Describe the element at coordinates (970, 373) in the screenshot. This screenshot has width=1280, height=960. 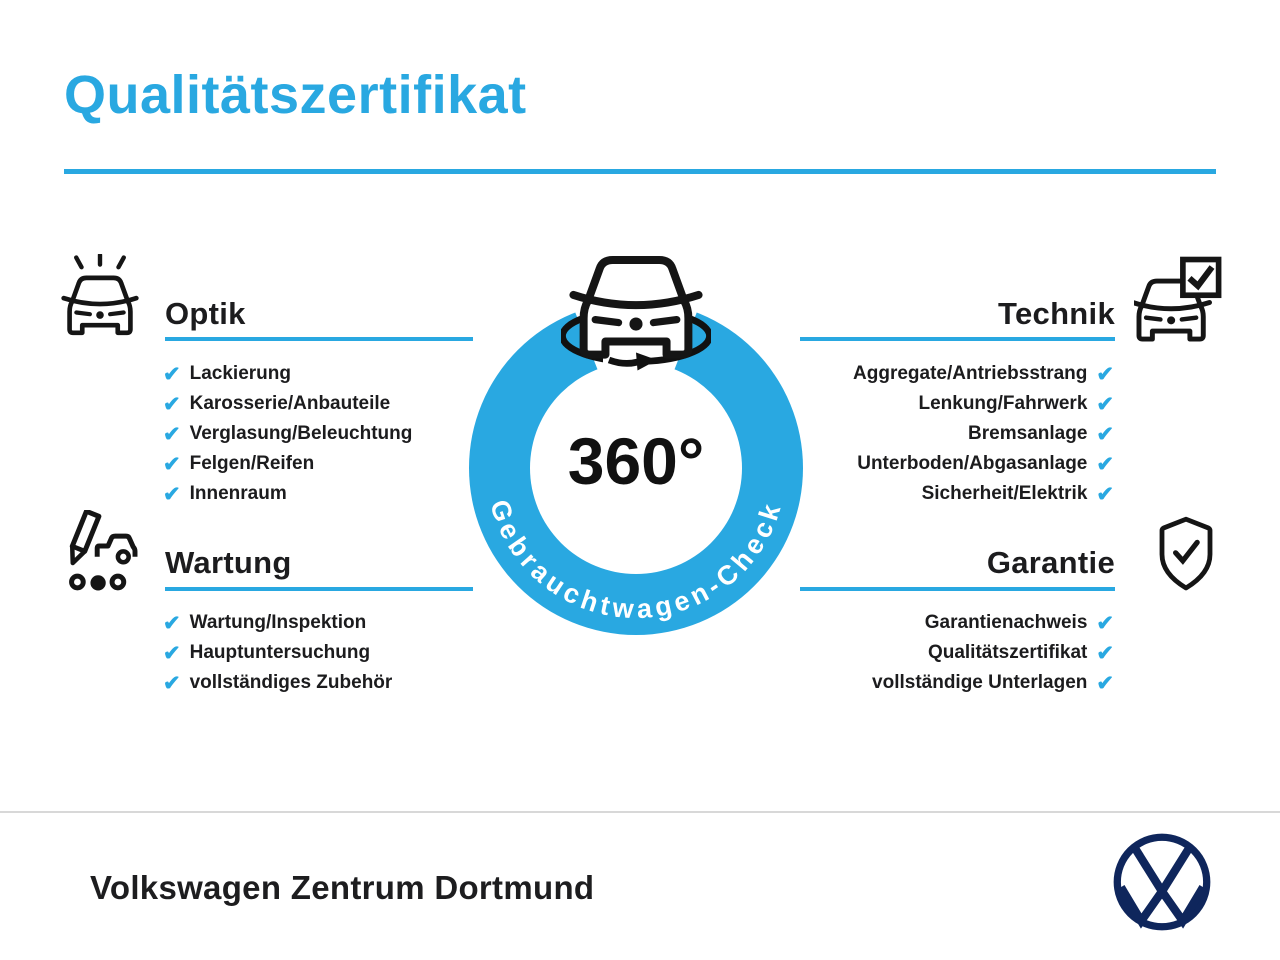
I see `checklist-item-label: Aggregate/Antriebsstrang` at that location.